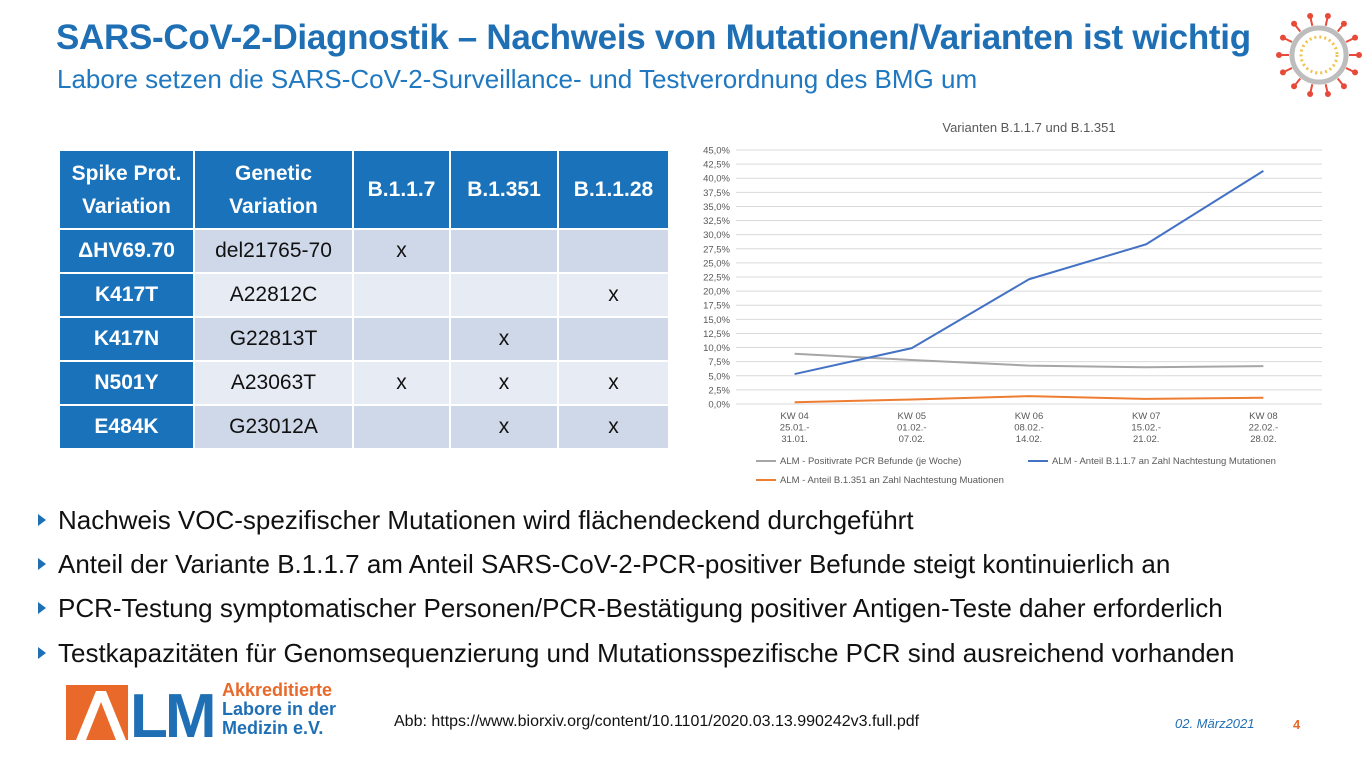 This screenshot has height=766, width=1372. What do you see at coordinates (716, 221) in the screenshot?
I see `y-tick-label: 32,5%` at bounding box center [716, 221].